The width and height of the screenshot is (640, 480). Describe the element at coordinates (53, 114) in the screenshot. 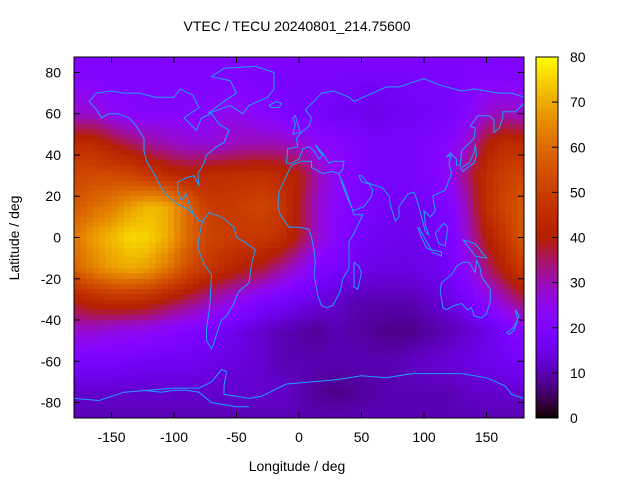

I see `y-tick-label: 60` at that location.